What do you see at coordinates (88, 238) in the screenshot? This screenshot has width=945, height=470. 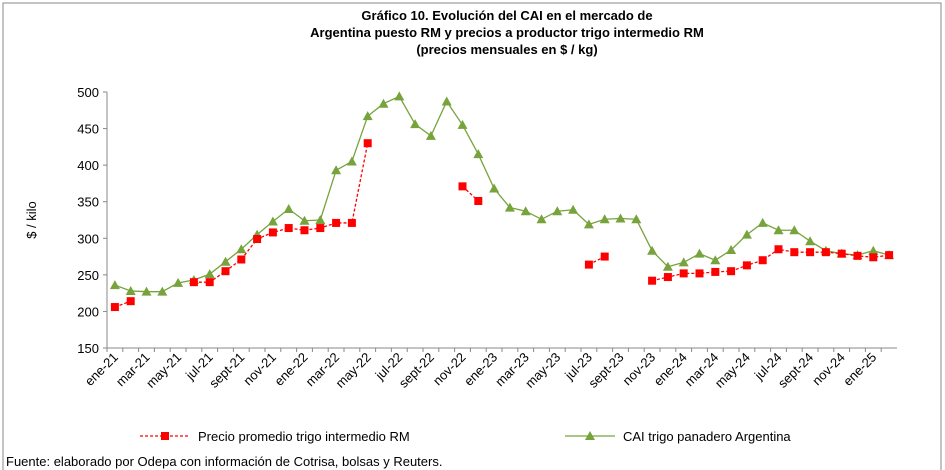 I see `y-tick-label: 300` at bounding box center [88, 238].